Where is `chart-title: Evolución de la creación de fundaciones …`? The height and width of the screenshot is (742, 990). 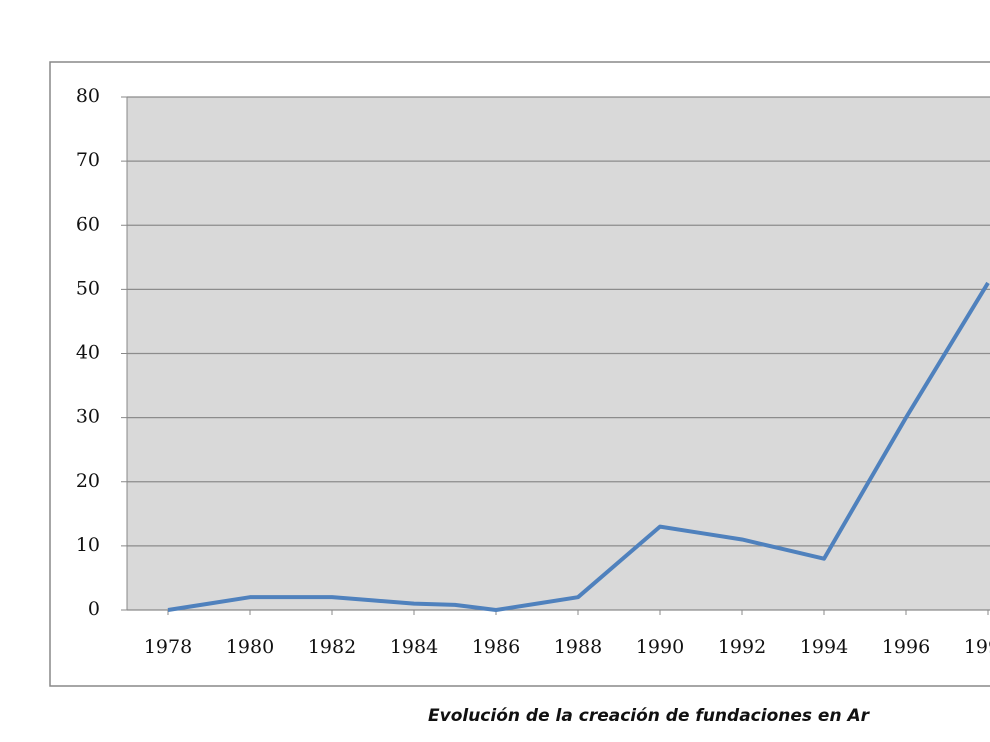 chart-title: Evolución de la creación de fundaciones … is located at coordinates (649, 716).